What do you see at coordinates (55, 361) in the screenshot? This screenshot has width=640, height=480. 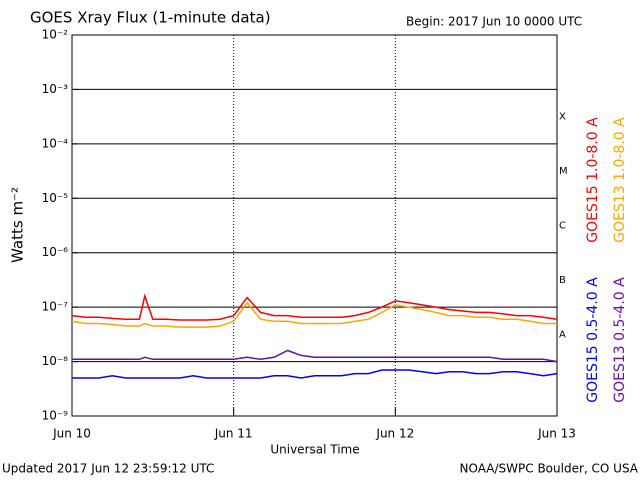 I see `y-tick-label: 10⁻⁸` at bounding box center [55, 361].